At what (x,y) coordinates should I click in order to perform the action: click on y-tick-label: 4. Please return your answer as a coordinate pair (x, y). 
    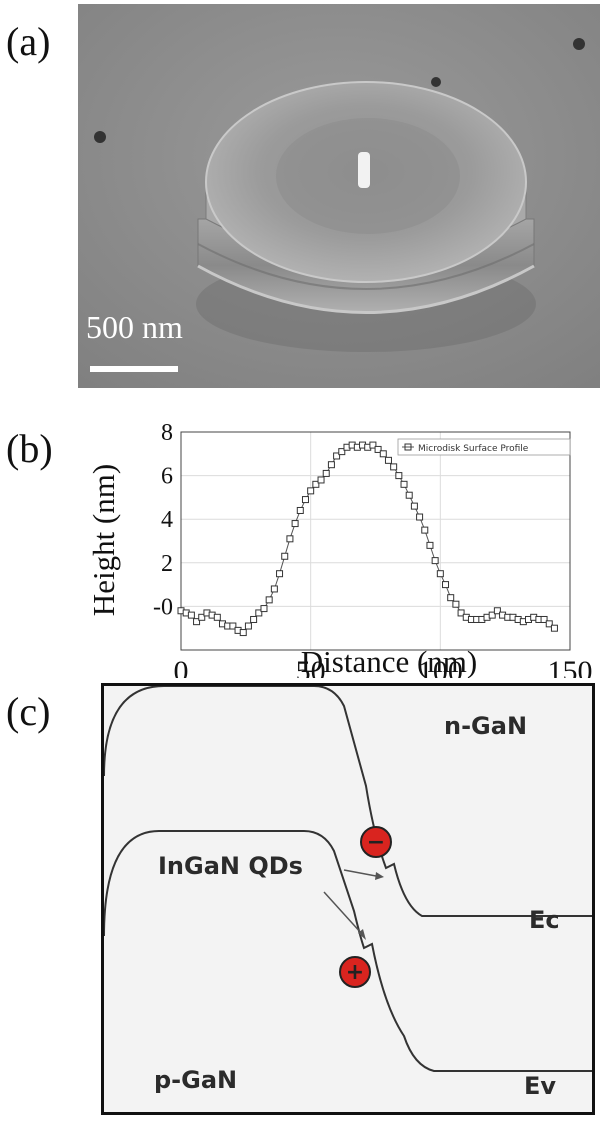
    Looking at the image, I should click on (167, 520).